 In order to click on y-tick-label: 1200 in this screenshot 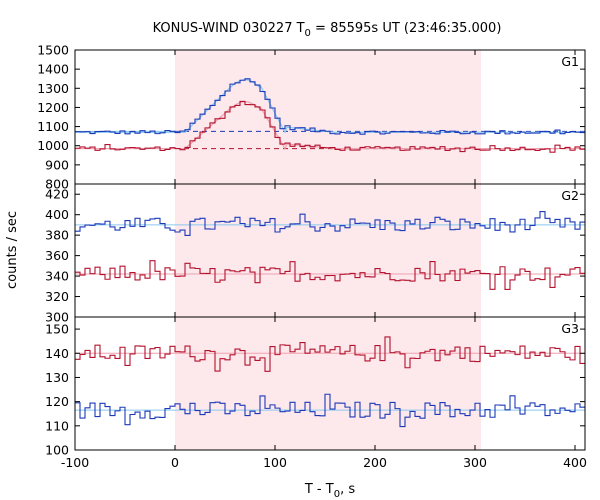, I will do `click(53, 107)`.